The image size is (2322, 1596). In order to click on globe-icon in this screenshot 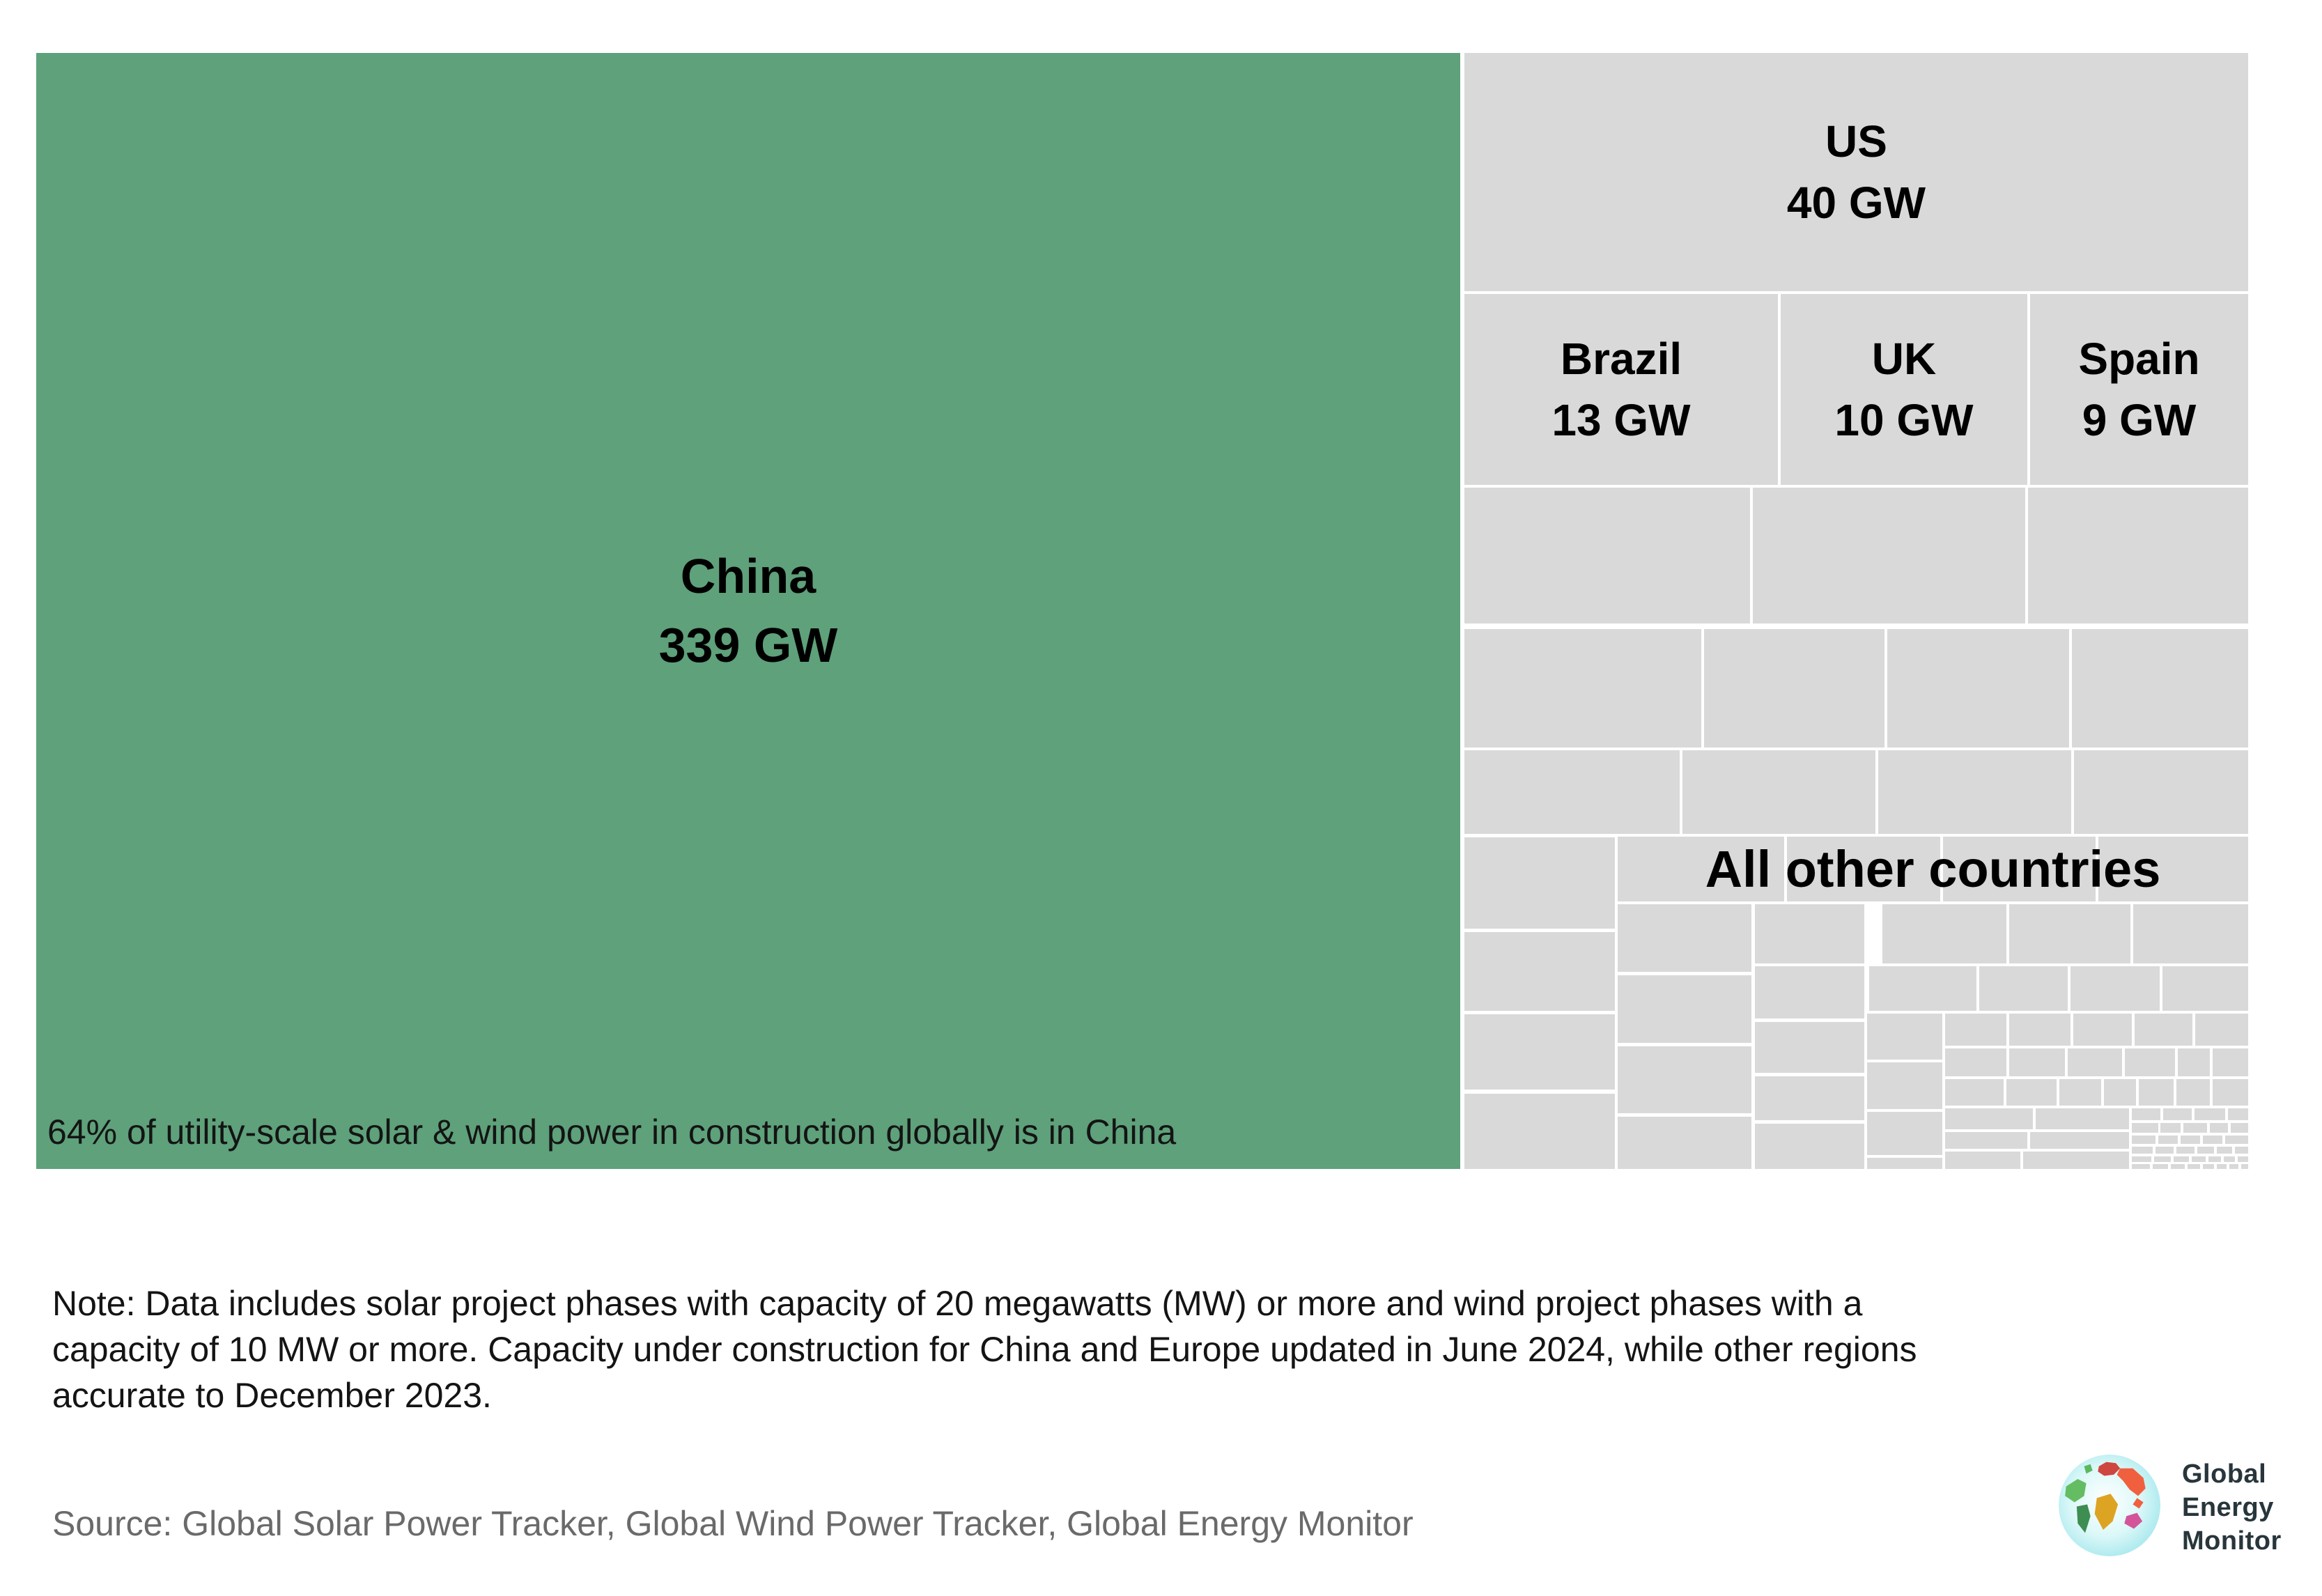, I will do `click(2109, 1507)`.